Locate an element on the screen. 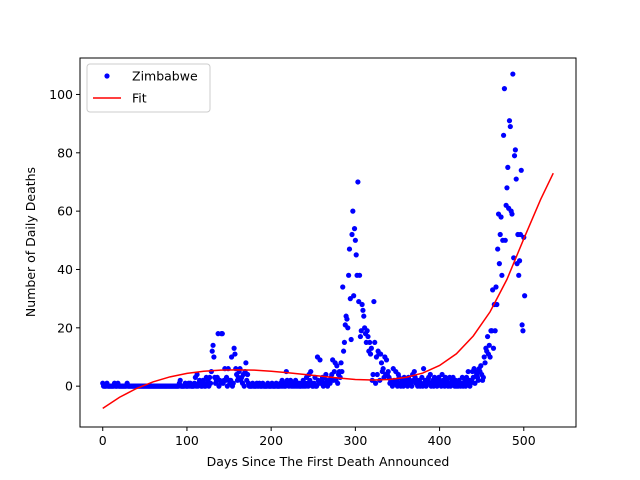 This screenshot has width=640, height=480. x-axis: 0 100 200 300 400 500 is located at coordinates (317, 437).